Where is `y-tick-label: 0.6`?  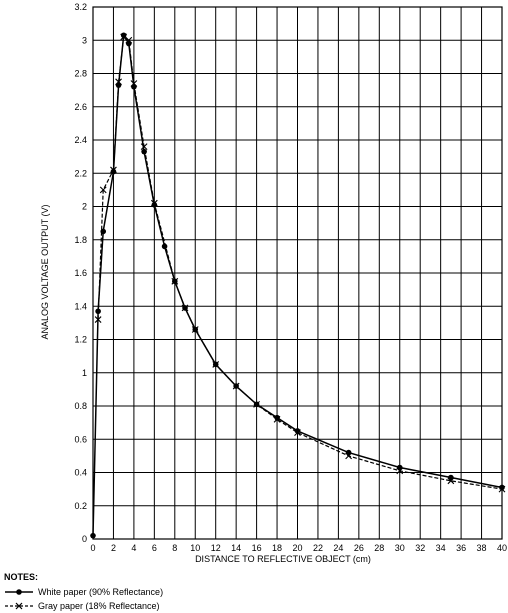
y-tick-label: 0.6 is located at coordinates (80, 439).